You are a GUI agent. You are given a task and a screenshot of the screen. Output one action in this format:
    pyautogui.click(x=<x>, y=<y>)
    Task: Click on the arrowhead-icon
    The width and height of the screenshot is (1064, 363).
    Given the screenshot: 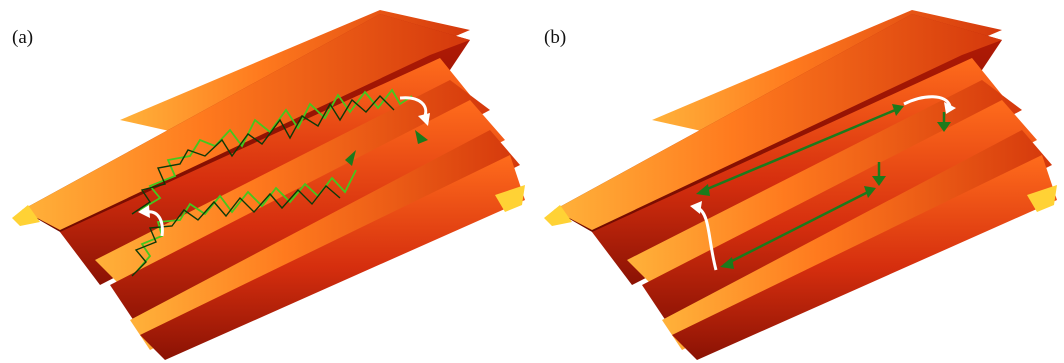 What is the action you would take?
    pyautogui.click(x=386, y=148)
    